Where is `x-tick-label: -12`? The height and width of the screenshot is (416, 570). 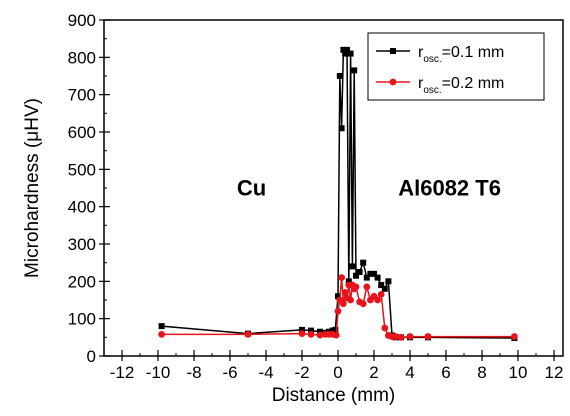
x-tick-label: -12 is located at coordinates (122, 372).